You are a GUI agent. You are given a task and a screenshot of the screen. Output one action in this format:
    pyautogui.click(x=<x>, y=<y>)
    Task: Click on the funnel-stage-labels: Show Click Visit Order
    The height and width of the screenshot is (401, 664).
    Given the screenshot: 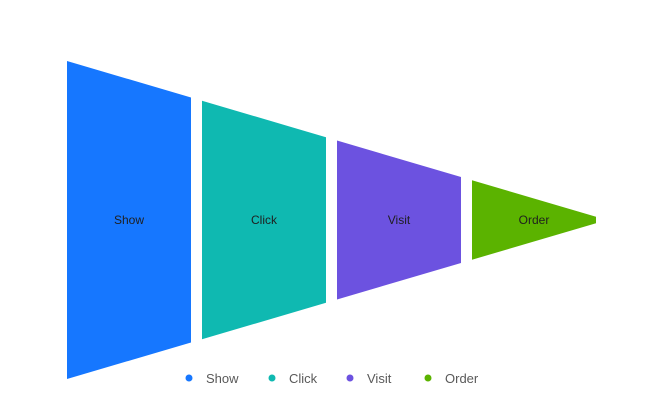 What is the action you would take?
    pyautogui.click(x=331, y=220)
    